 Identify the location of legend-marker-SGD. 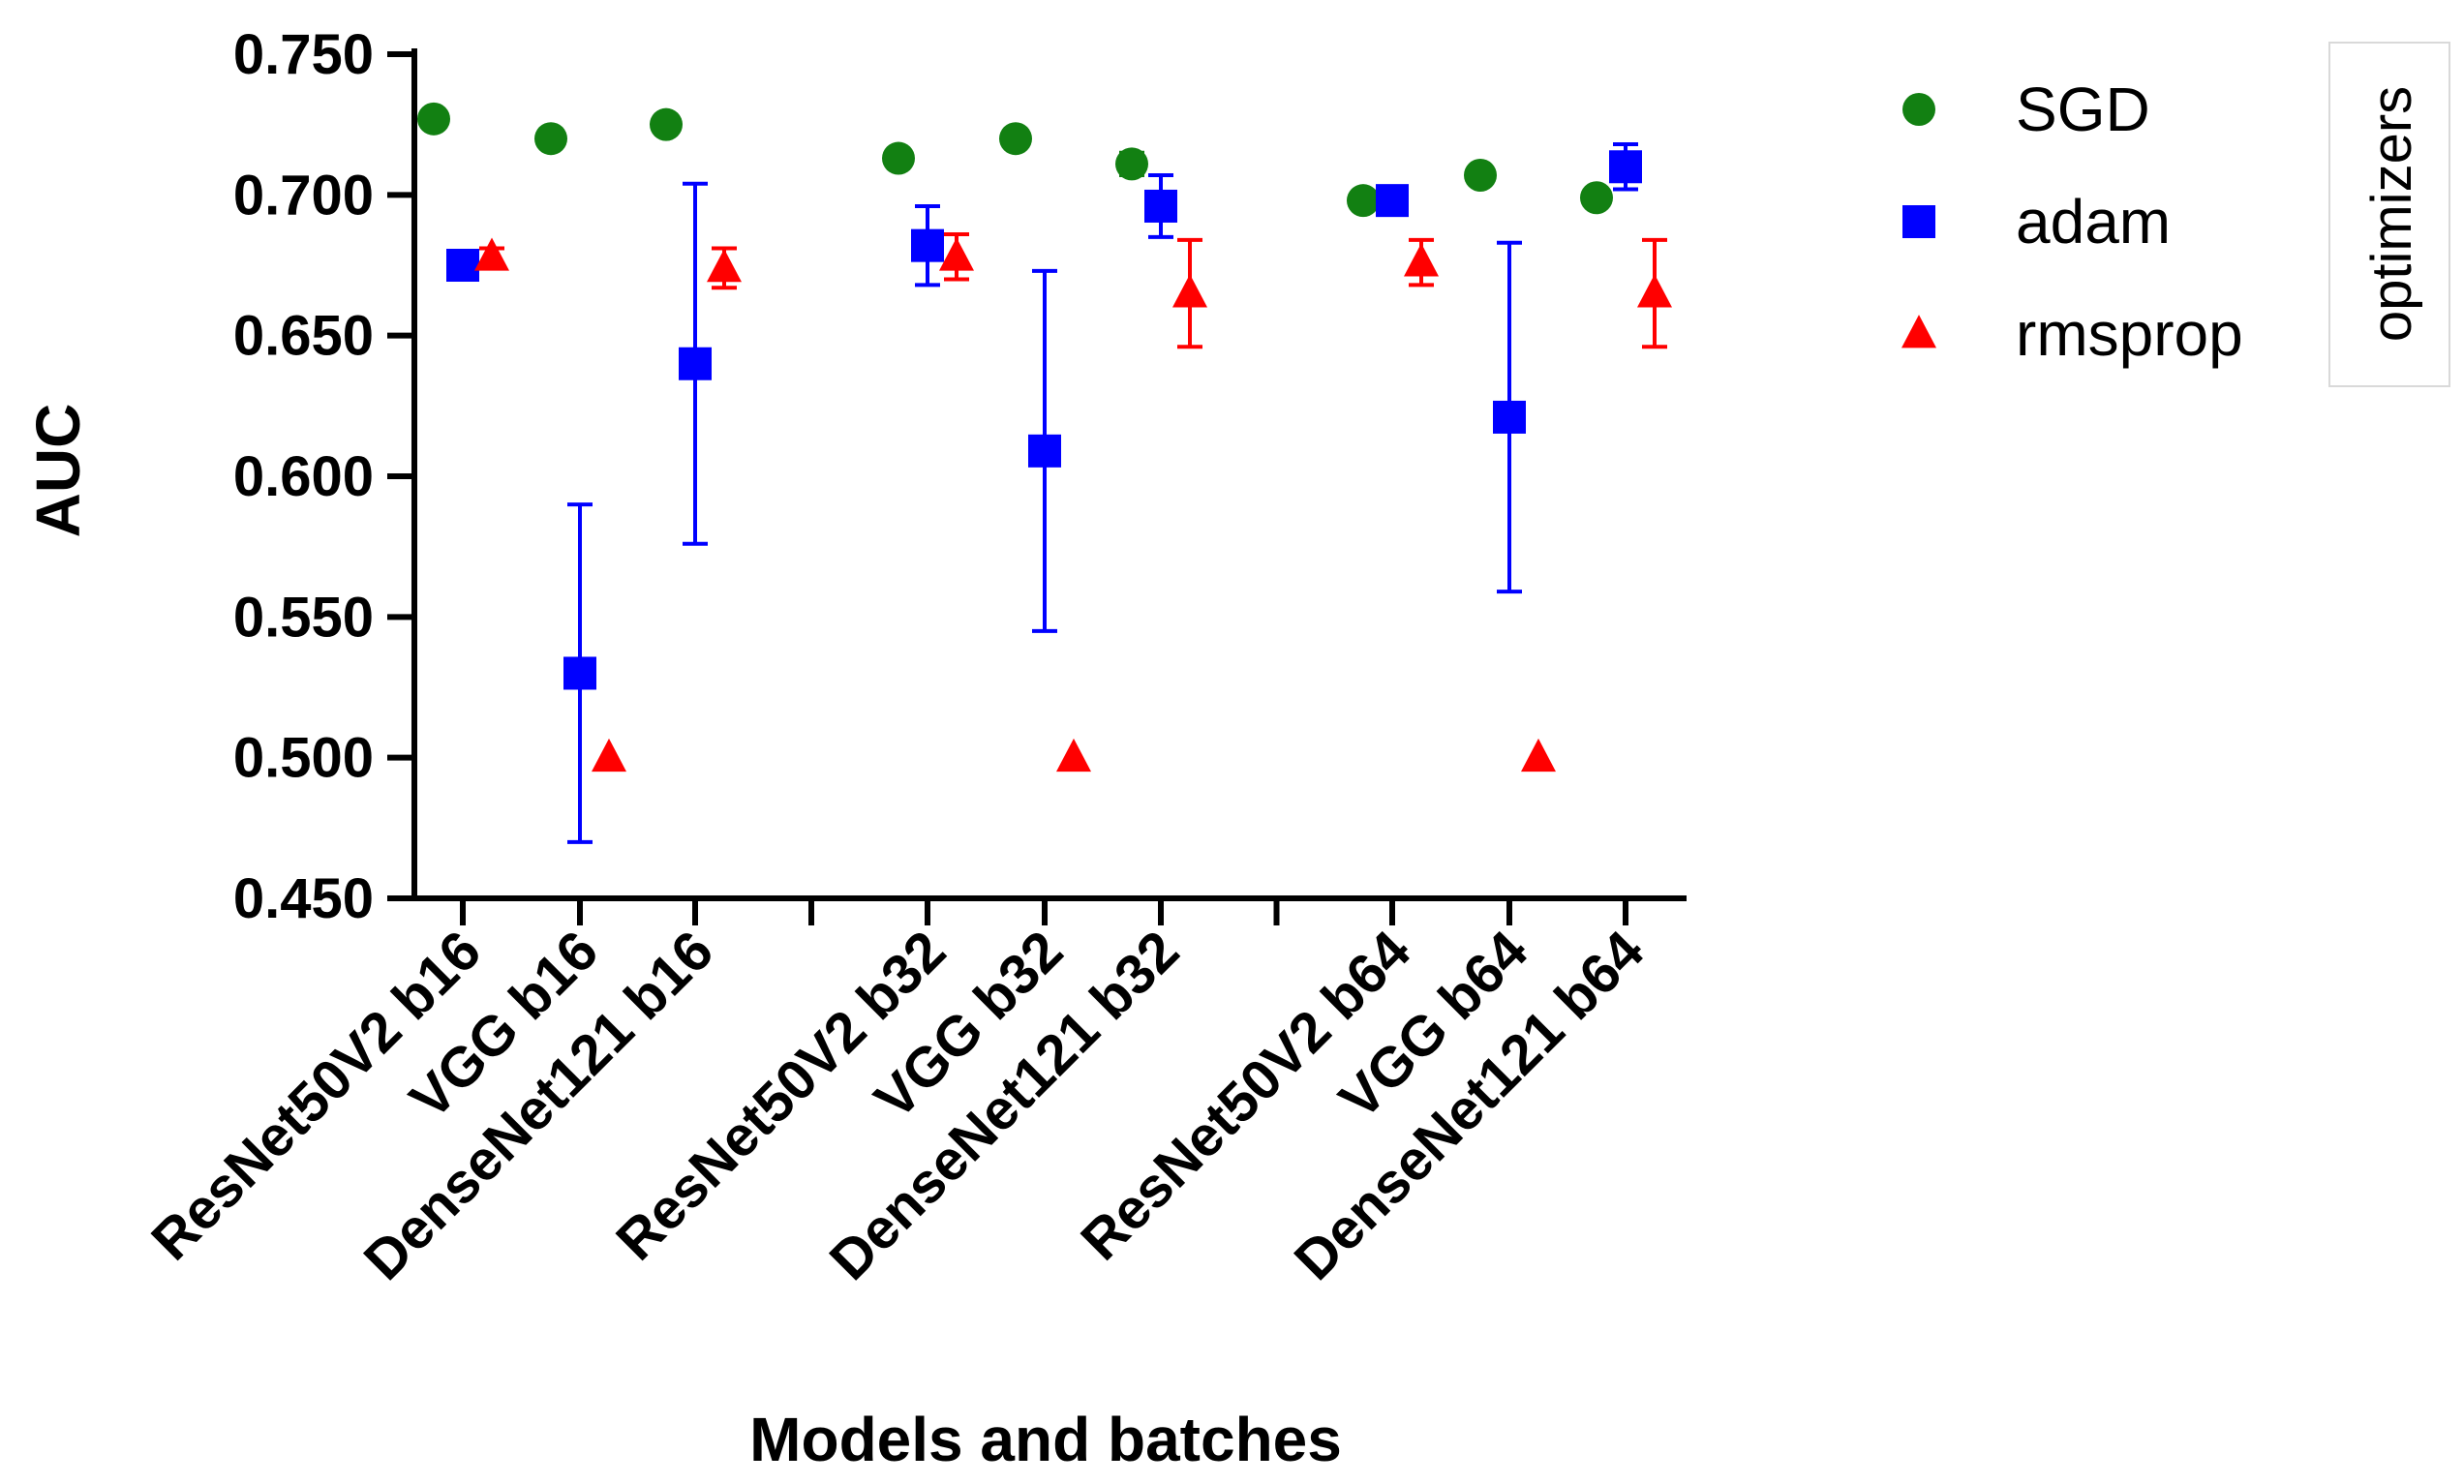
(1918, 109).